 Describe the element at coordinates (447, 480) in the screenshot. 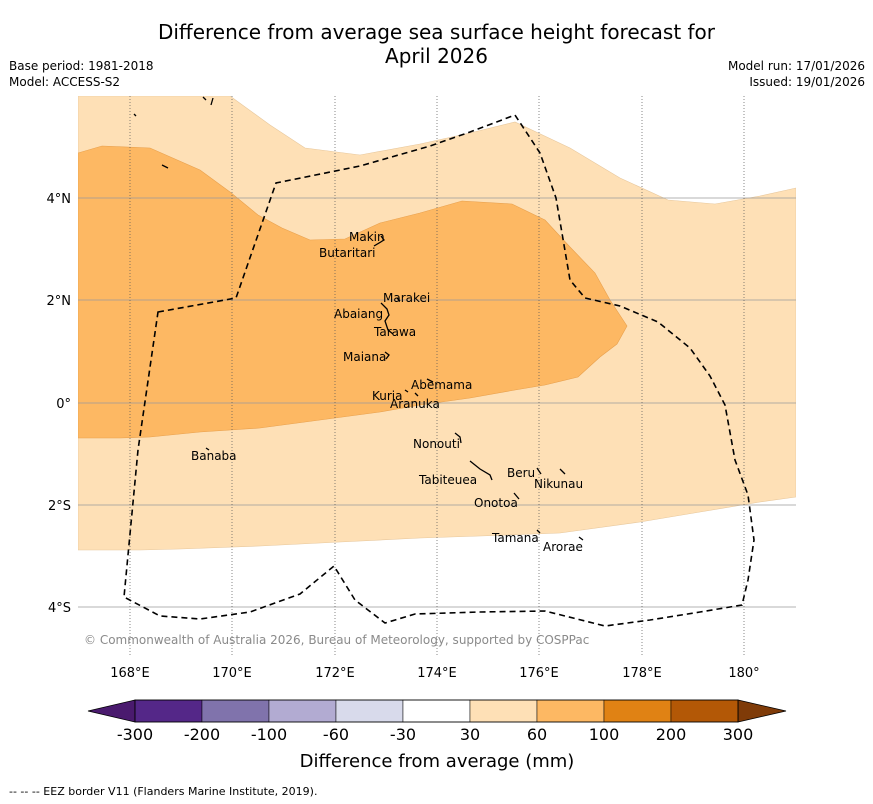

I see `island-label-tabiteuea: Tabiteuea` at that location.